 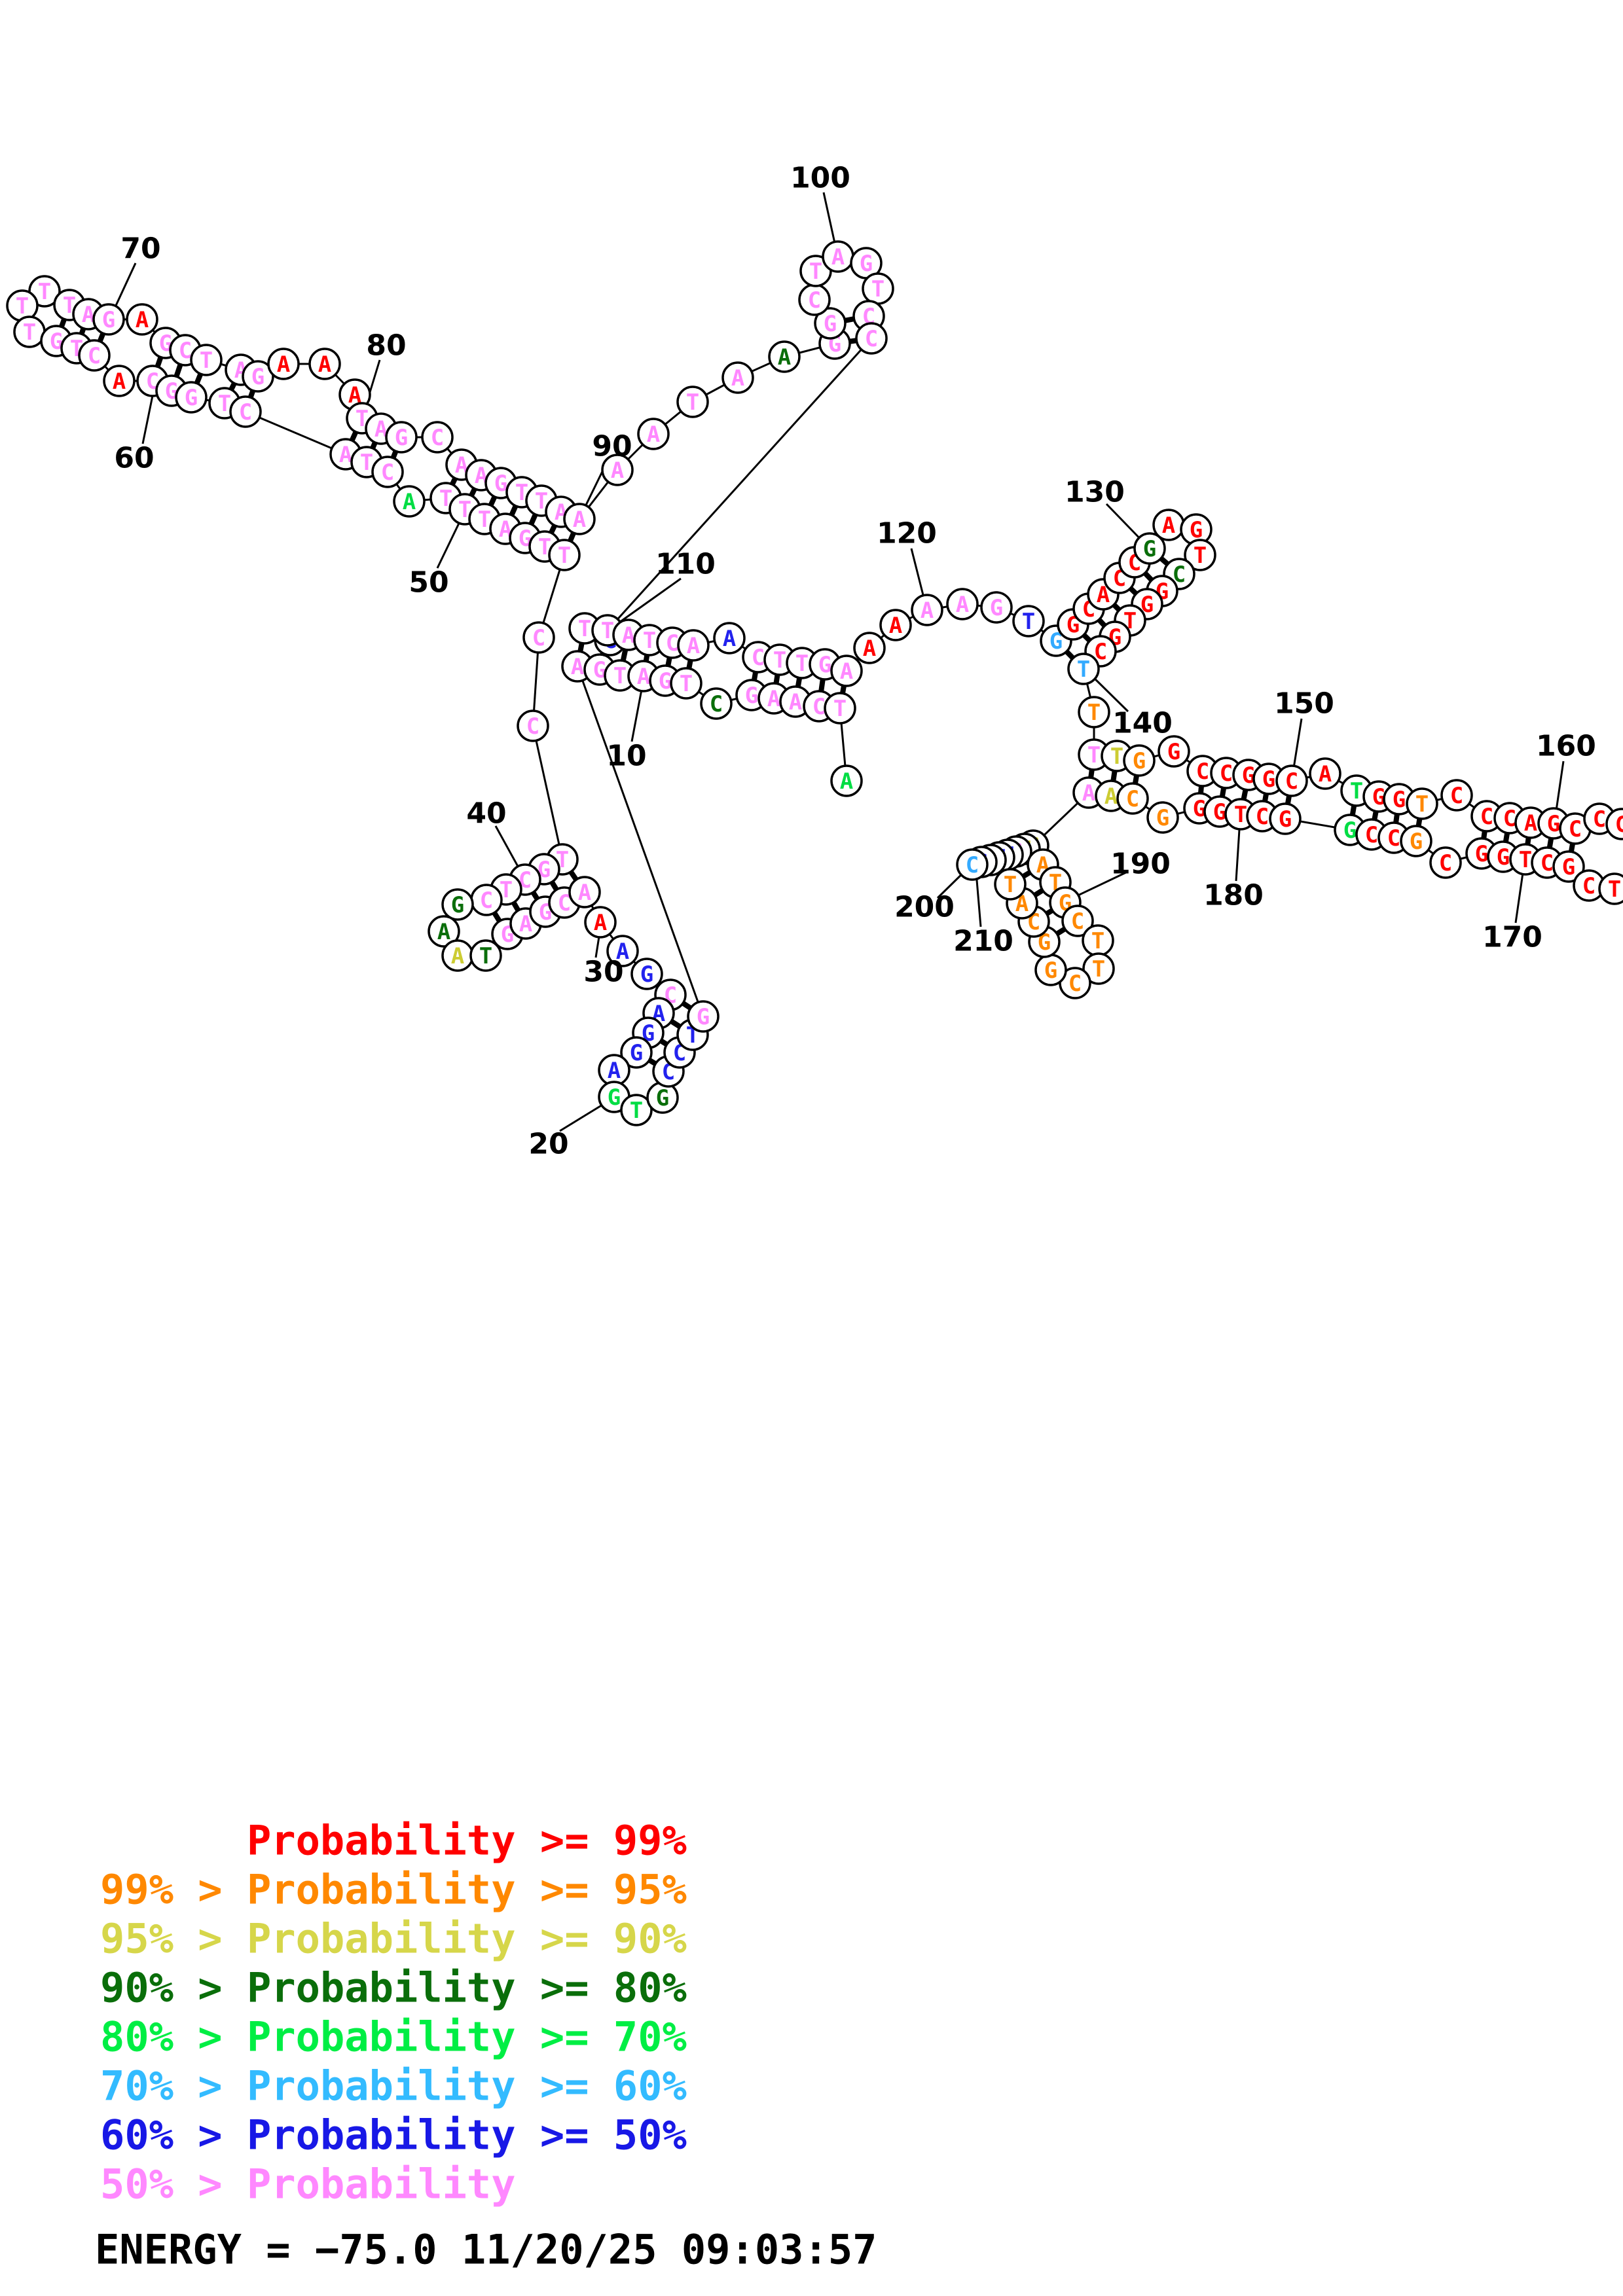 What do you see at coordinates (486, 814) in the screenshot?
I see `position-label: 40` at bounding box center [486, 814].